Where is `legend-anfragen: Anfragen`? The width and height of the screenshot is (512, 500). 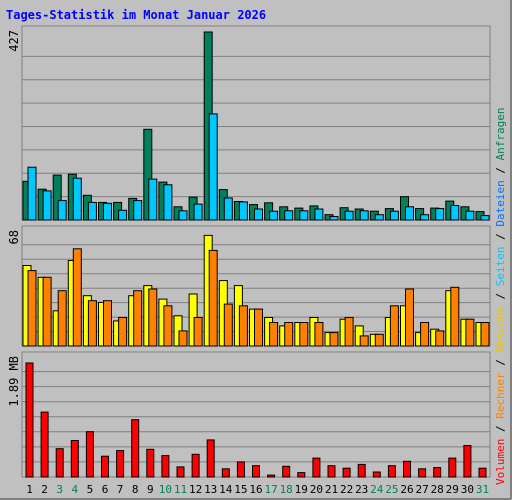
legend-anfragen: Anfragen is located at coordinates (500, 133).